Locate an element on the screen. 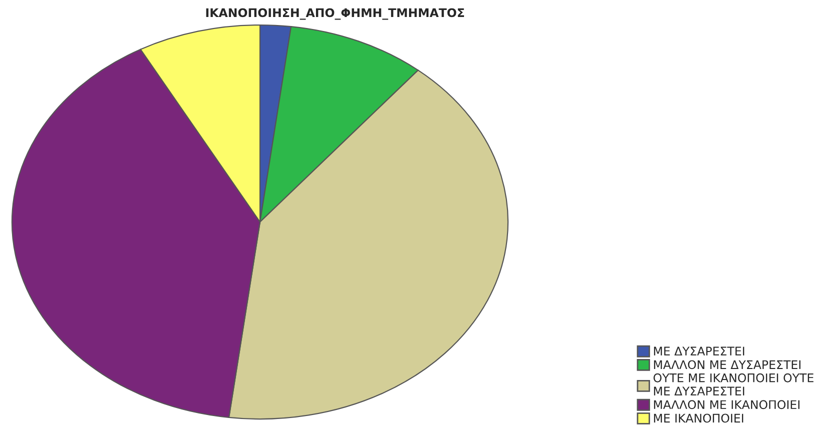  legend-label: ΟΥΤΕ ΜΕ ΙΚΑΝΟΠΟΙΕΙ ΟΥΤΕ ΜΕ ΔΥΣΑΡΕΣΤΕΙ is located at coordinates (734, 384).